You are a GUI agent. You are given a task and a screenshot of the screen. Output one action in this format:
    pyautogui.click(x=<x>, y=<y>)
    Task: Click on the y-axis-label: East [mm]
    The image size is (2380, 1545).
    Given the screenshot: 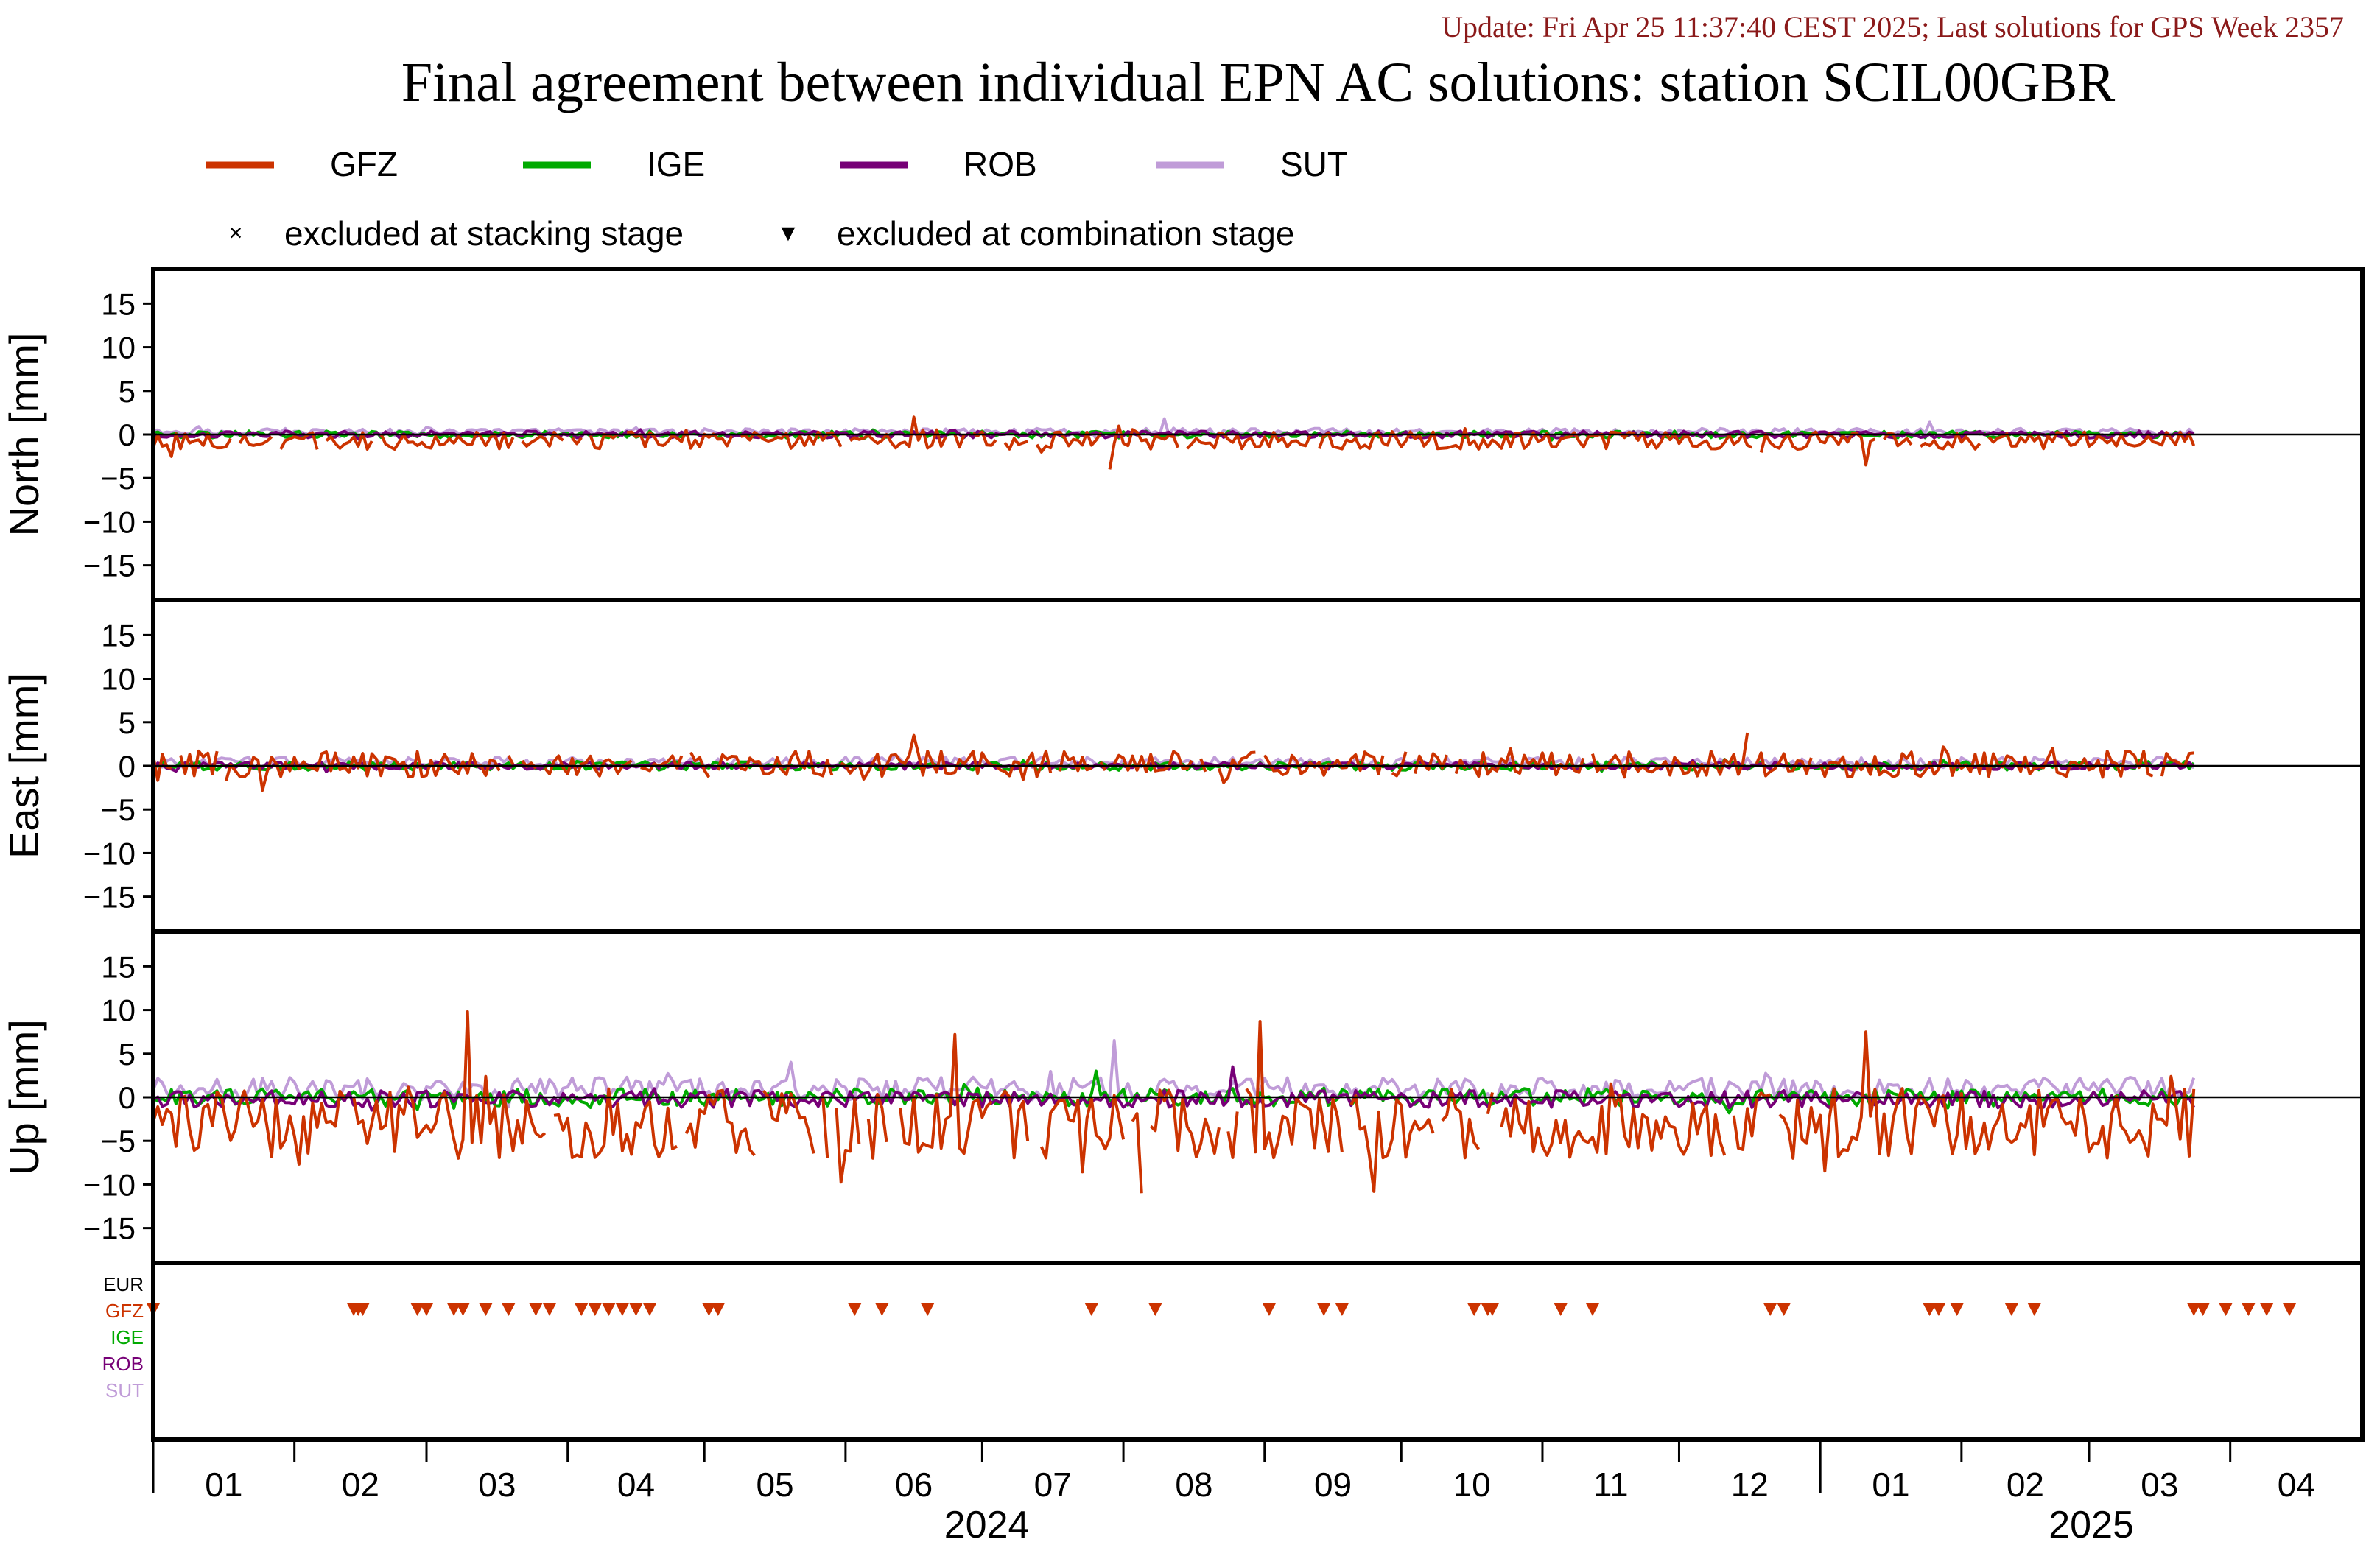 What is the action you would take?
    pyautogui.click(x=24, y=766)
    